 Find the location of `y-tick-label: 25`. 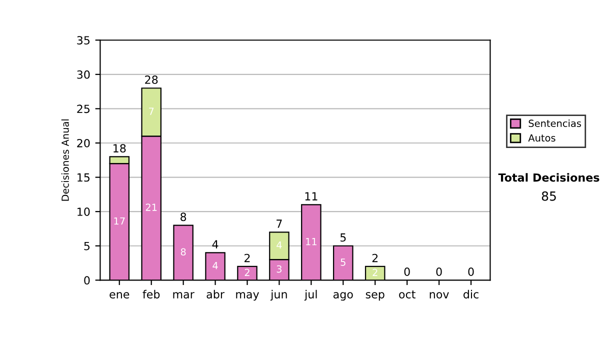

y-tick-label: 25 is located at coordinates (83, 109).